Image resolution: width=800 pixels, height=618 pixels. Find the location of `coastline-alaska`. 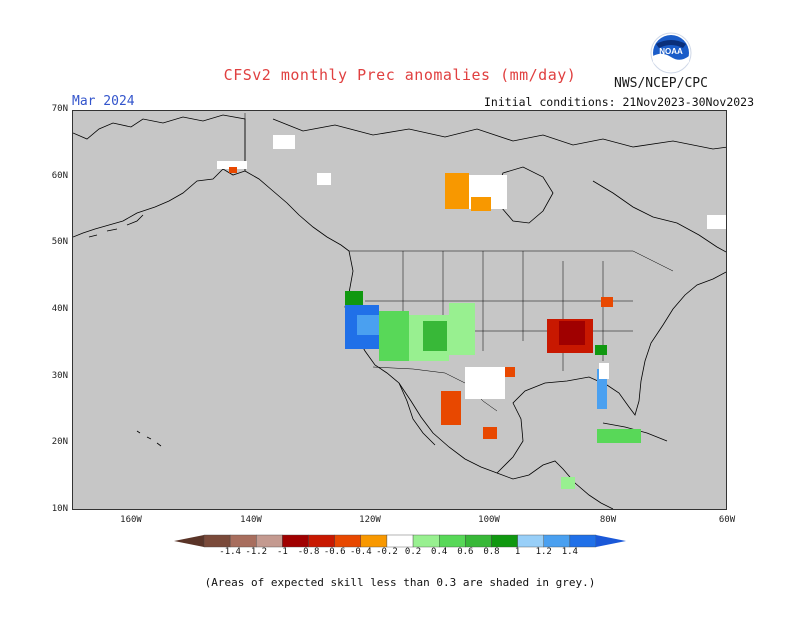

coastline-alaska is located at coordinates (159, 176).